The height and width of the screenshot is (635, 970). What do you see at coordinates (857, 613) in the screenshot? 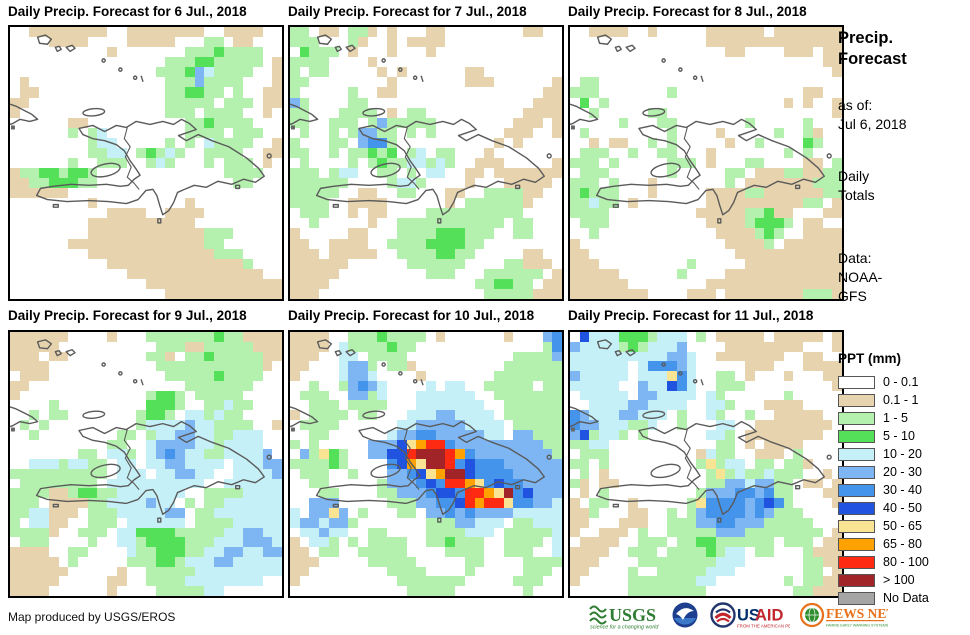
I see `fewsnet-wordmark: FEWS NET` at bounding box center [857, 613].